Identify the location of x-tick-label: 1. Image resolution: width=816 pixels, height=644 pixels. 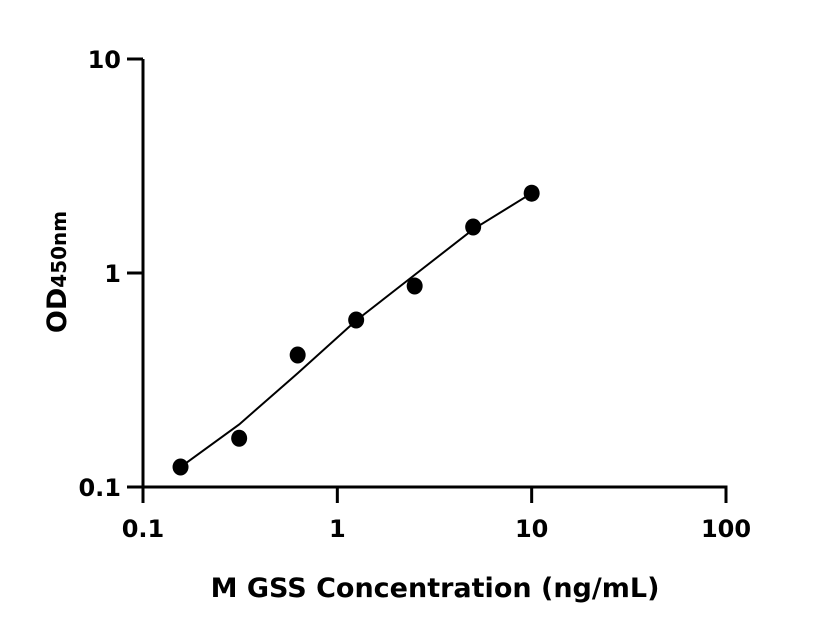
(337, 529).